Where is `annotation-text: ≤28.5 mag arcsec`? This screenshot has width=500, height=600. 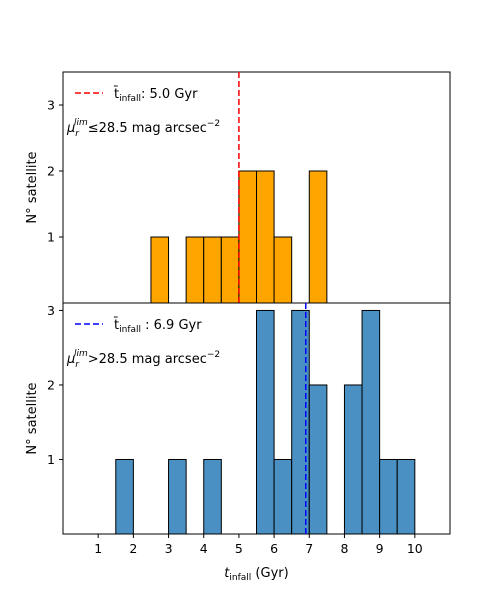 annotation-text: ≤28.5 mag arcsec is located at coordinates (147, 128).